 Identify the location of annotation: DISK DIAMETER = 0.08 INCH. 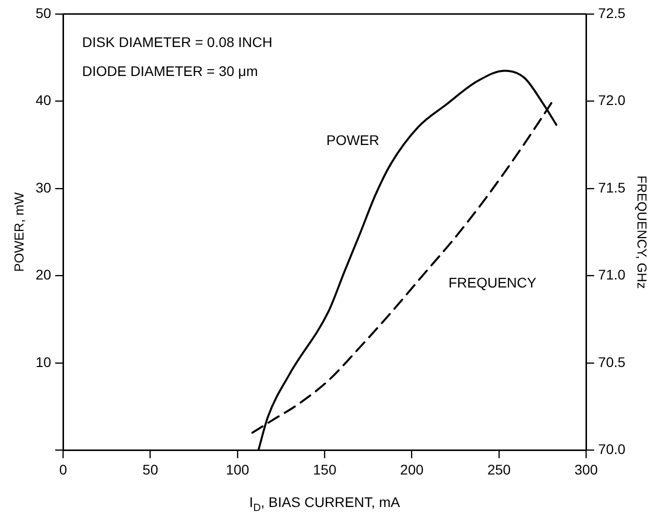
(177, 42).